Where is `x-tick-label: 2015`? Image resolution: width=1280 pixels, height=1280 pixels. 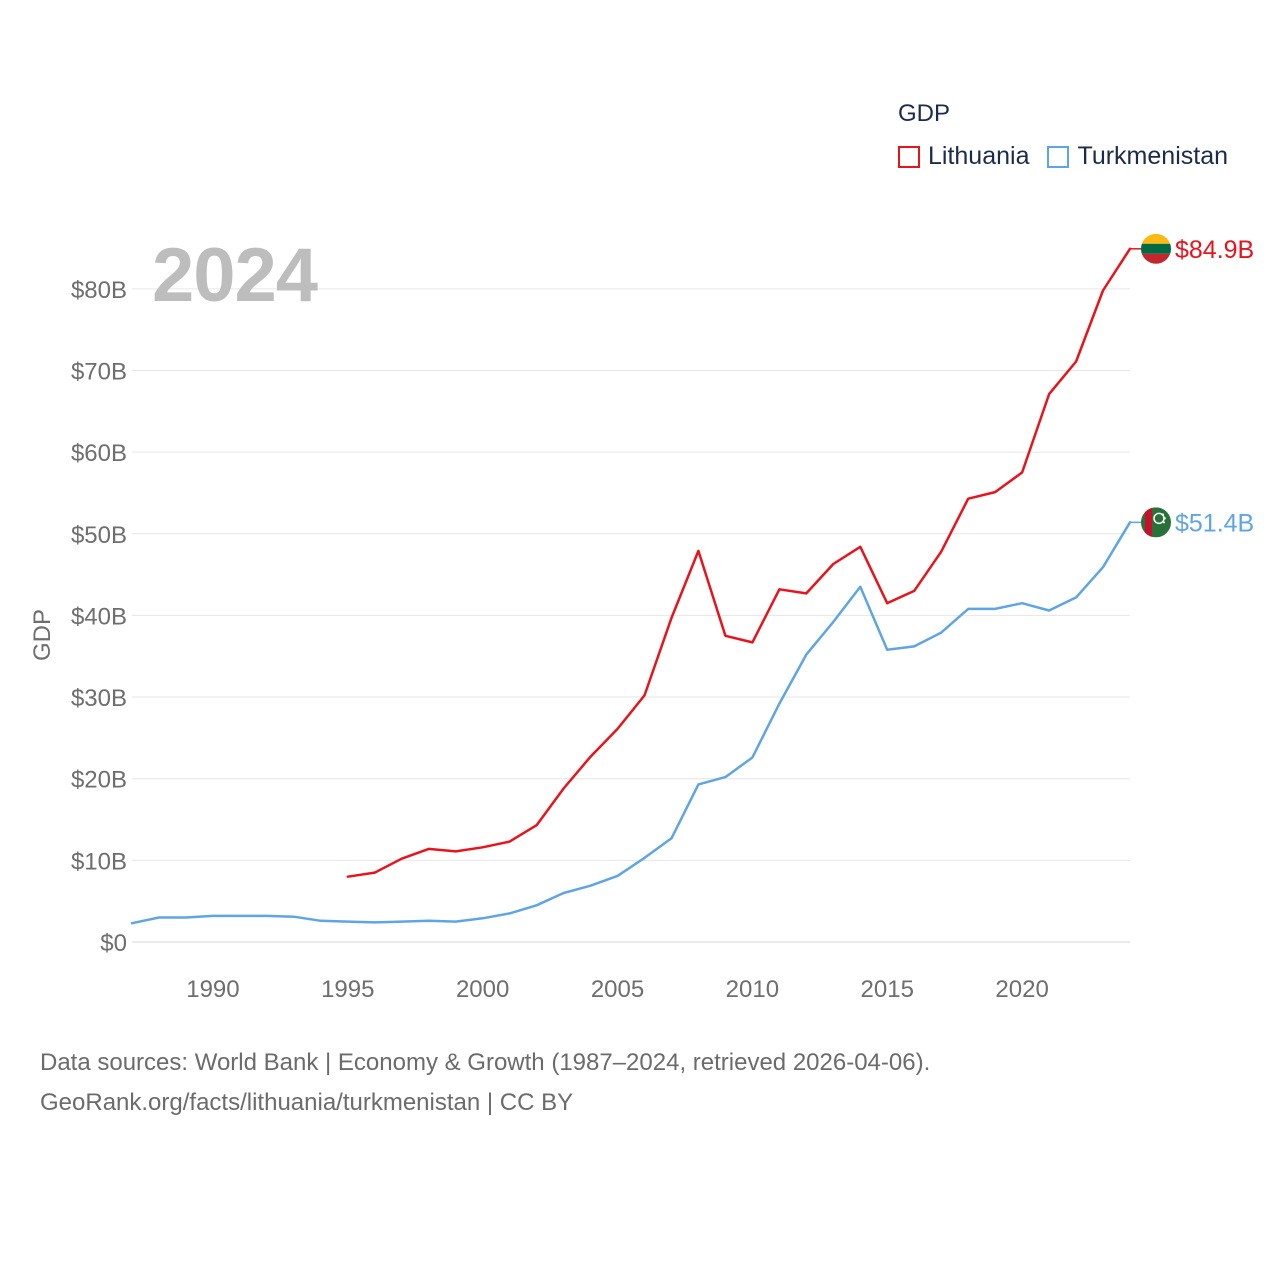
x-tick-label: 2015 is located at coordinates (887, 989).